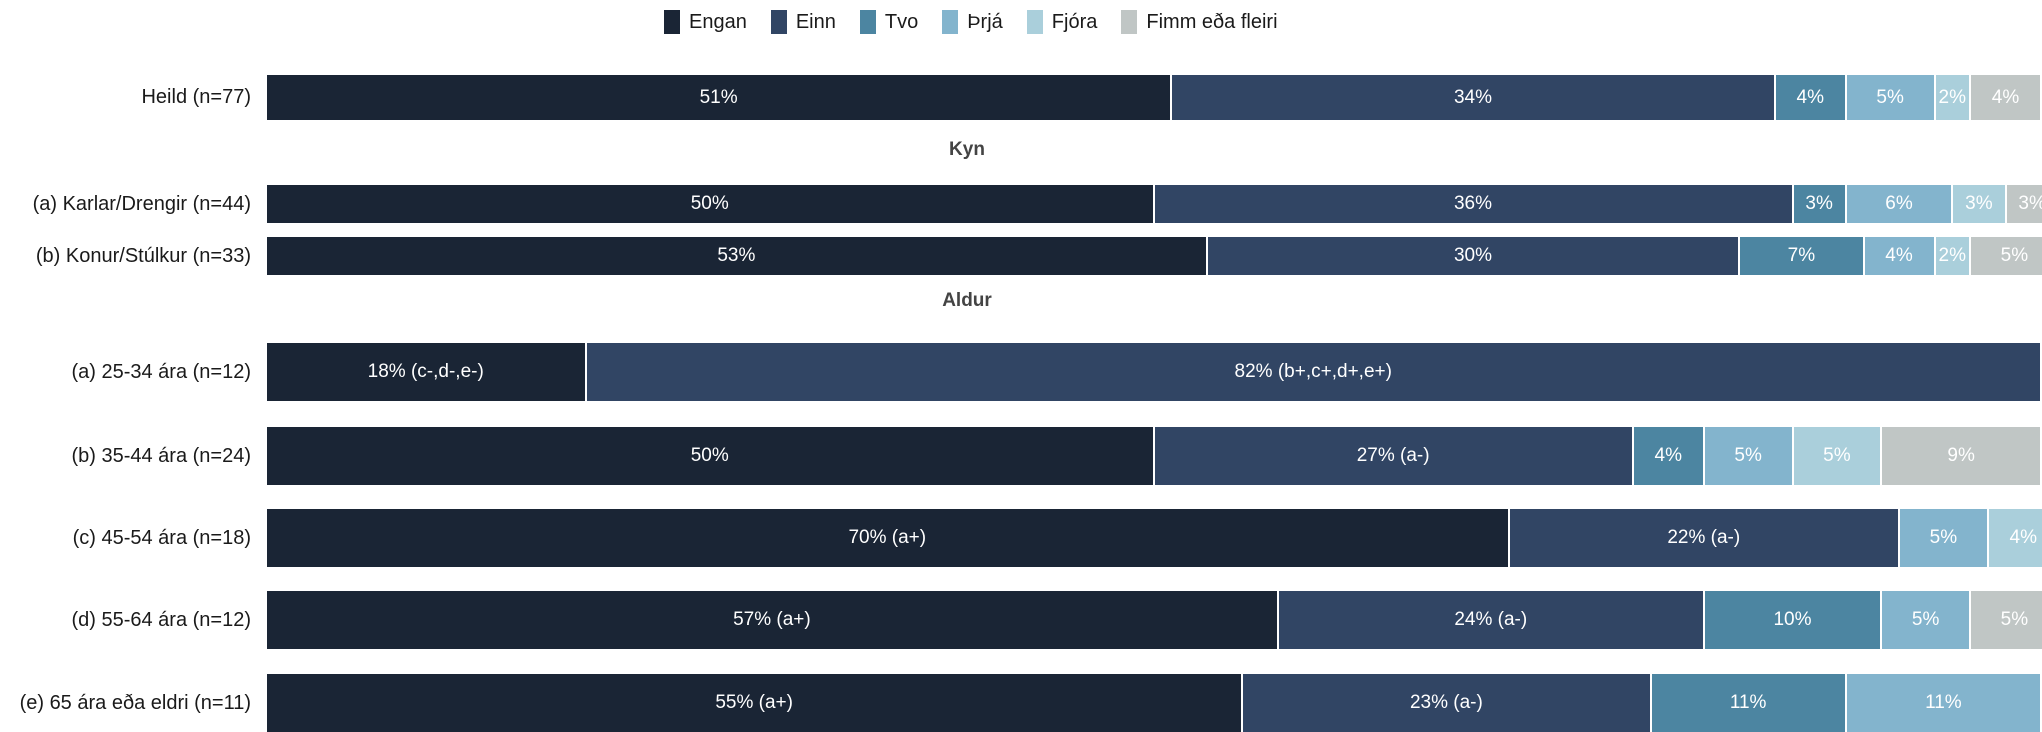 The image size is (2042, 732). I want to click on data-label: 57% (a+), so click(772, 619).